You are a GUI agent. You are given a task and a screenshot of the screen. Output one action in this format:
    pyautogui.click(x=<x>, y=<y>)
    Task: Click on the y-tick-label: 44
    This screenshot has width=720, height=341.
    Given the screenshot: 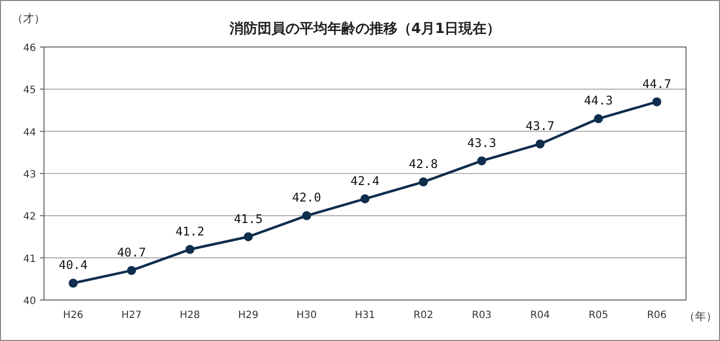 What is the action you would take?
    pyautogui.click(x=29, y=132)
    